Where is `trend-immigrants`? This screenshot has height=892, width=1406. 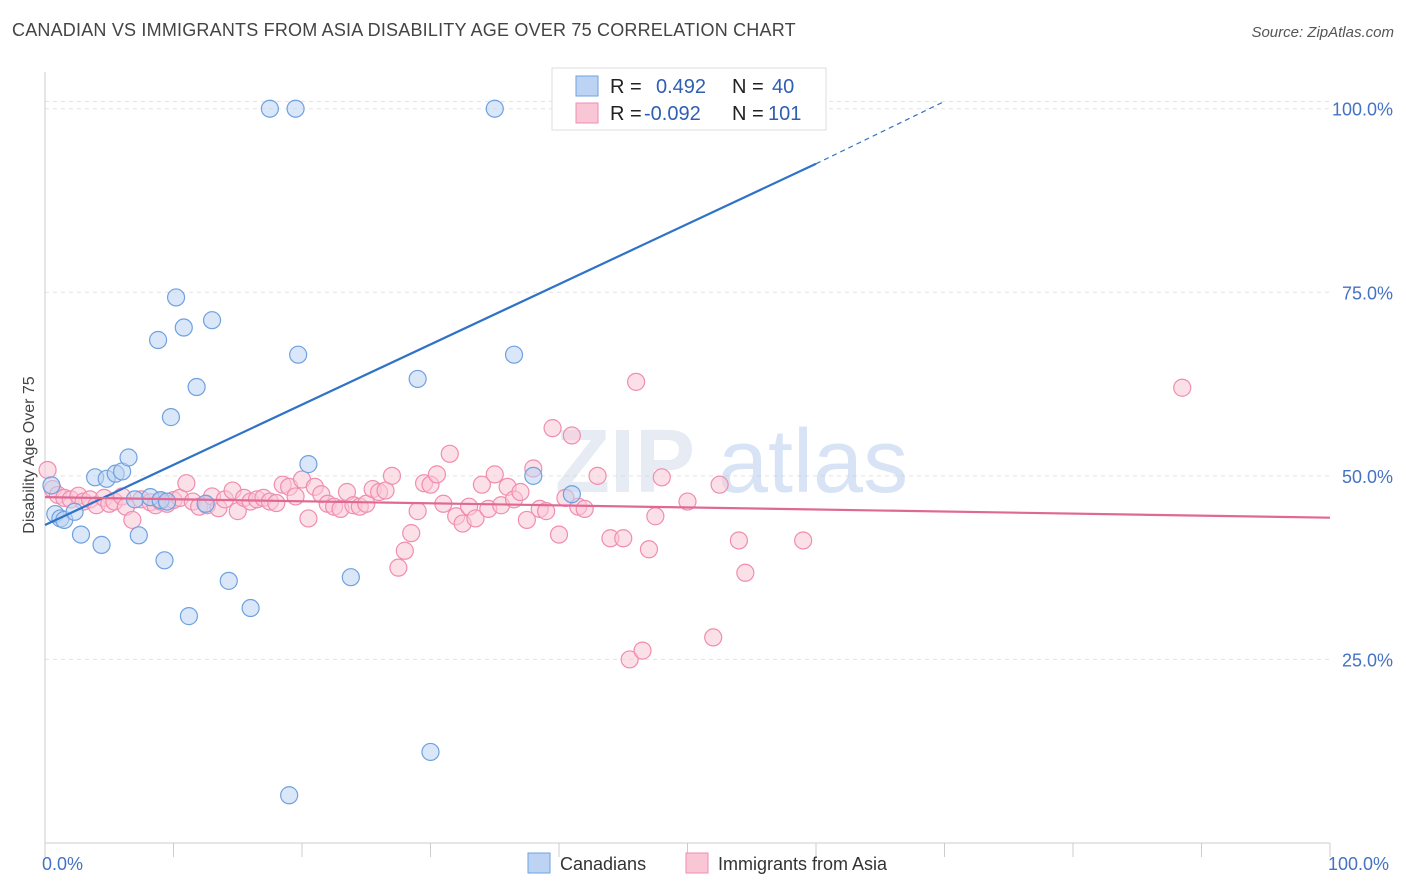 trend-immigrants is located at coordinates (687, 507).